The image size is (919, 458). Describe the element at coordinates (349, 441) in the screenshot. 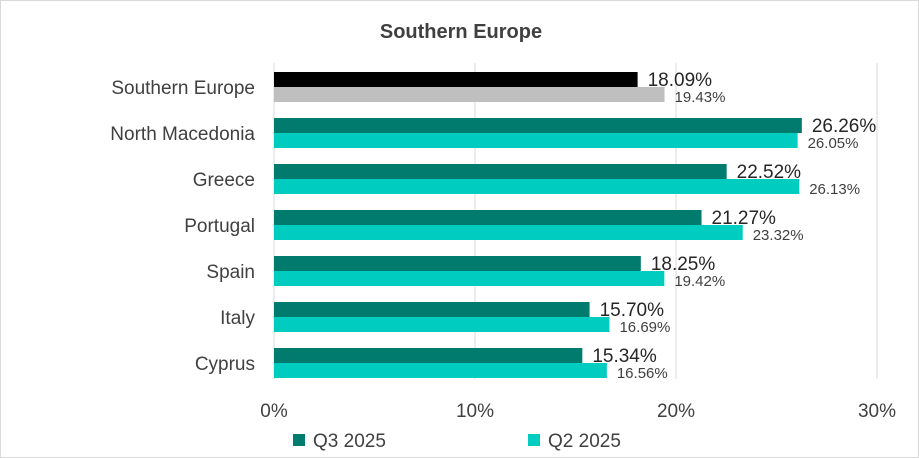

I see `legend-label-q3-2025: Q3 2025` at that location.